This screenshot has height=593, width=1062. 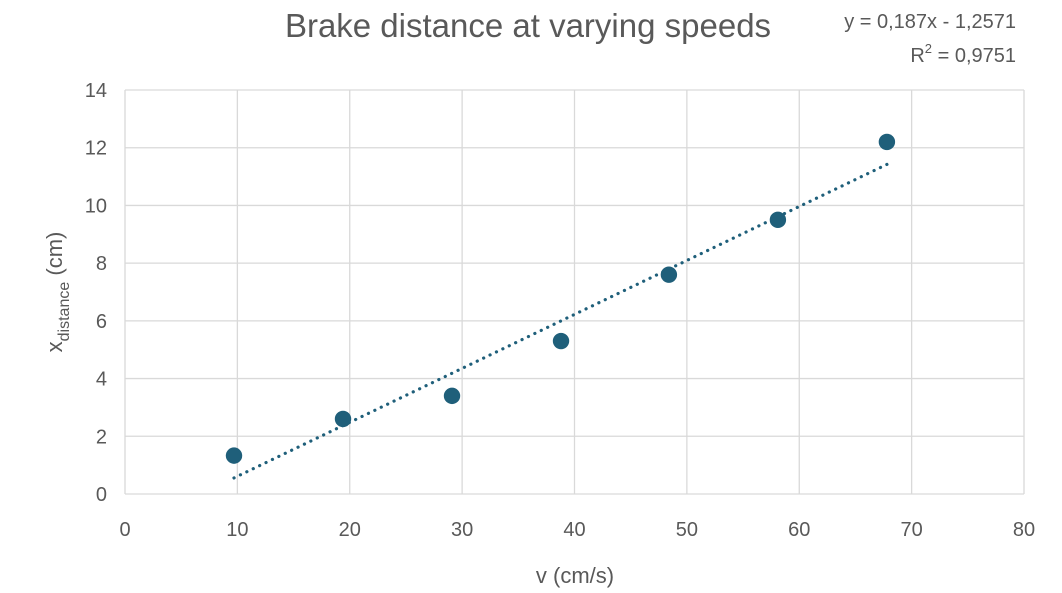 What do you see at coordinates (1024, 530) in the screenshot?
I see `x-tick-label: 80` at bounding box center [1024, 530].